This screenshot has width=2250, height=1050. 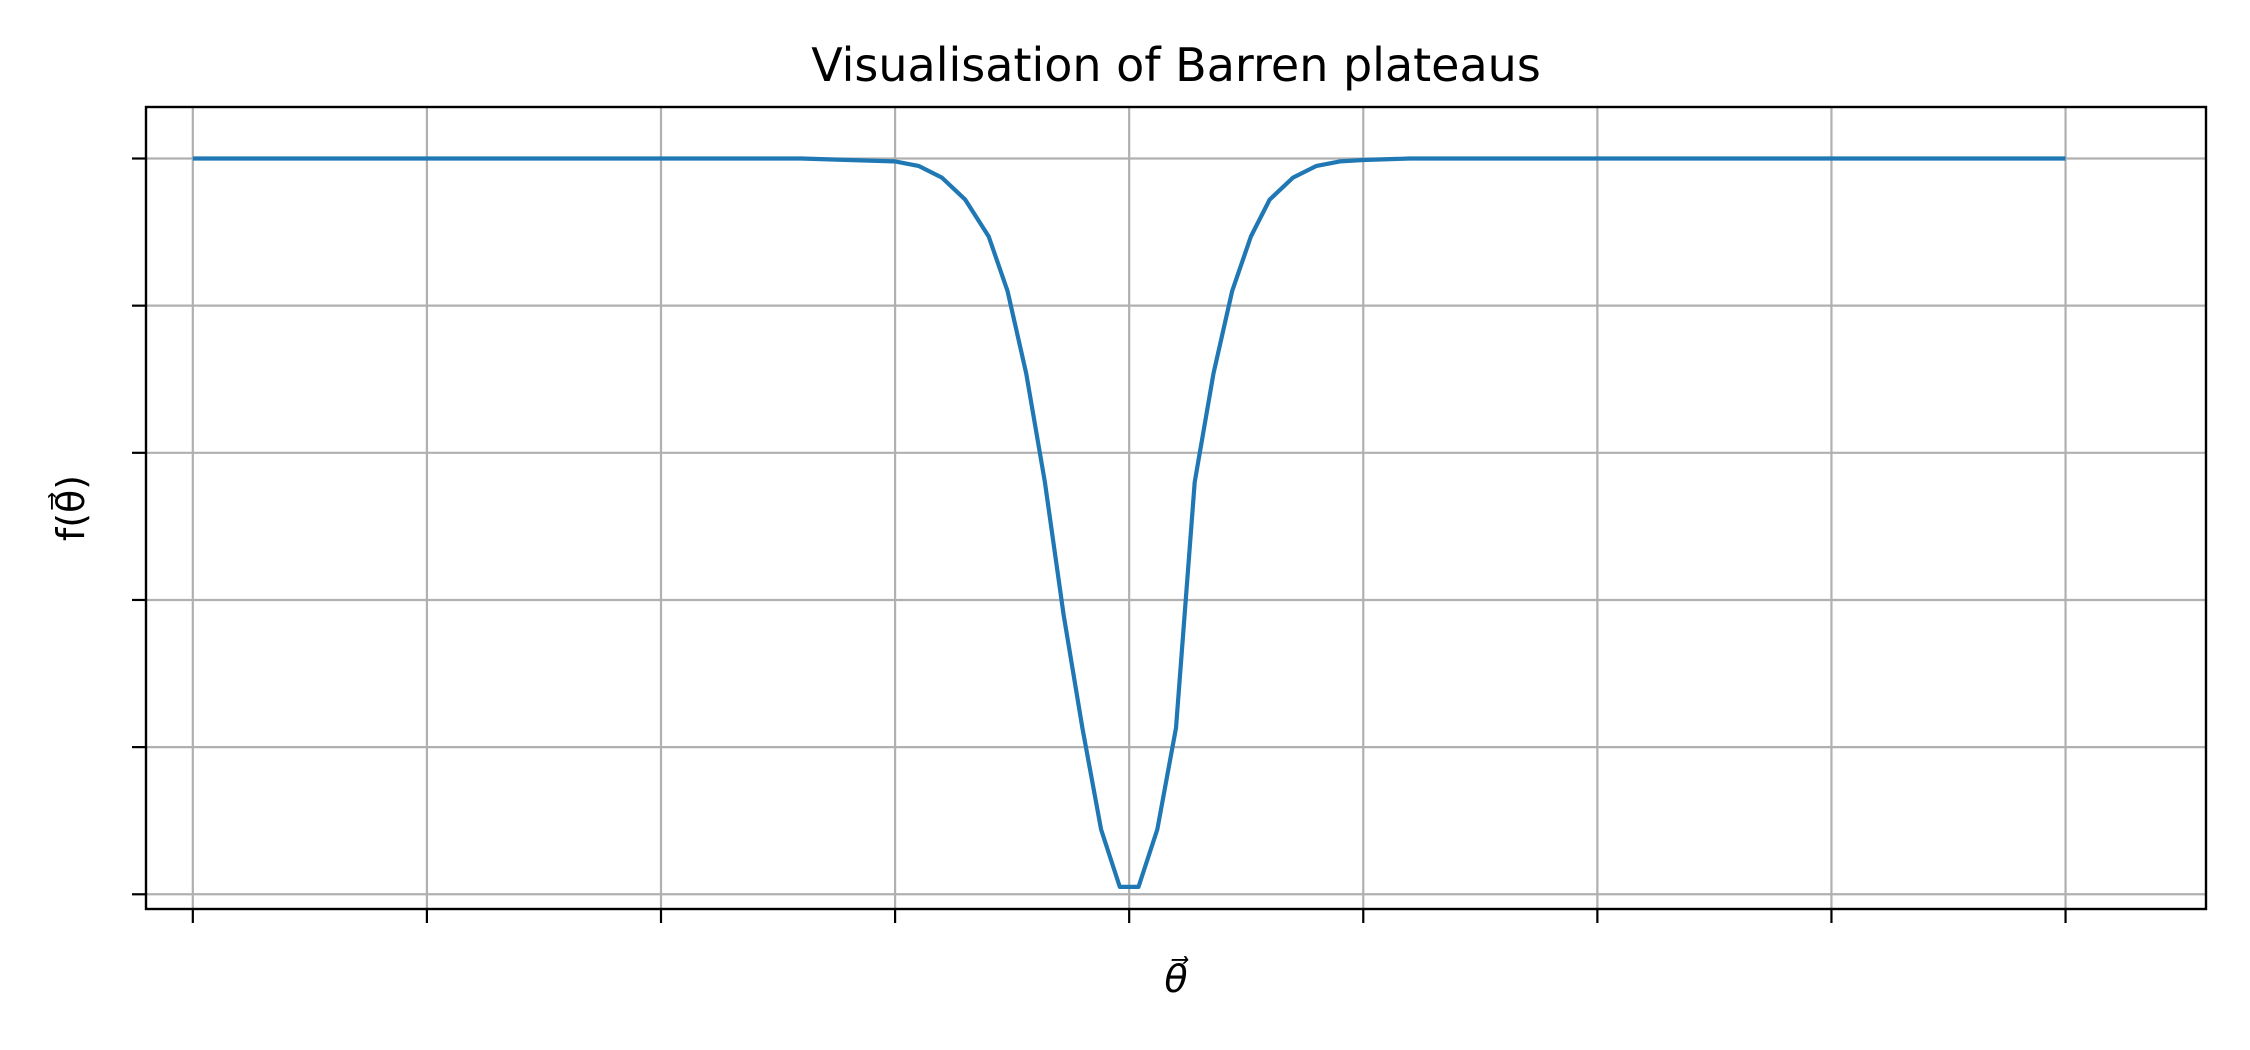 I want to click on chart-title: Visualisation of Barren plateaus, so click(x=1176, y=65).